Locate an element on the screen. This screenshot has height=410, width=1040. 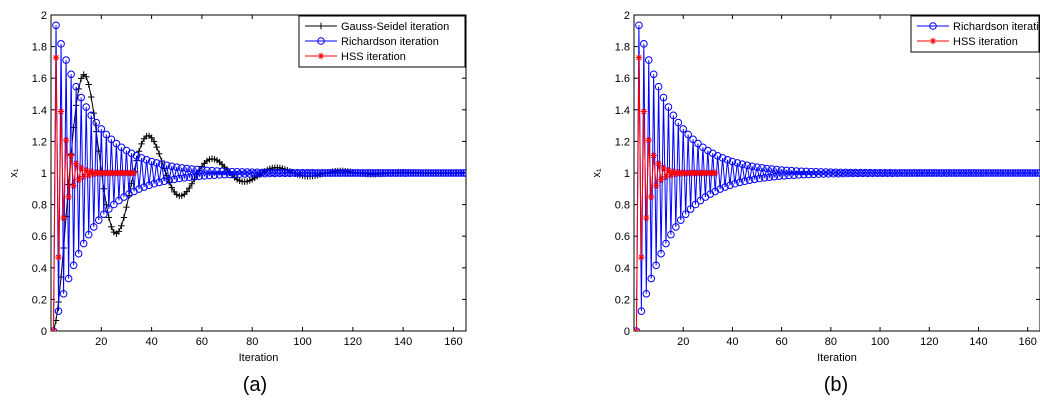
panel-caption: (a) is located at coordinates (255, 385).